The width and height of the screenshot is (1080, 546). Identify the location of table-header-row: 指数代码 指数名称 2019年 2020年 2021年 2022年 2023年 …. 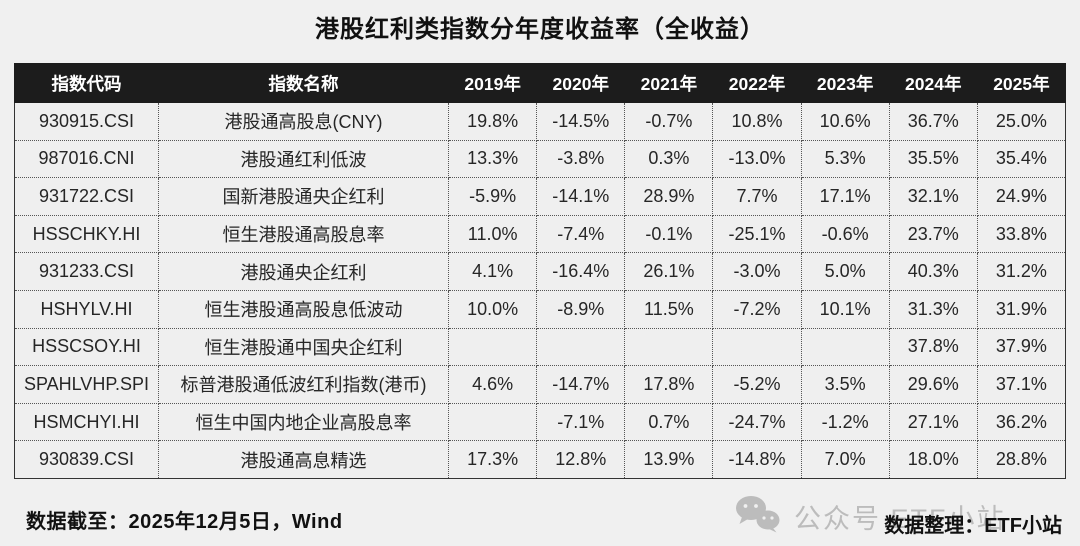
(540, 83).